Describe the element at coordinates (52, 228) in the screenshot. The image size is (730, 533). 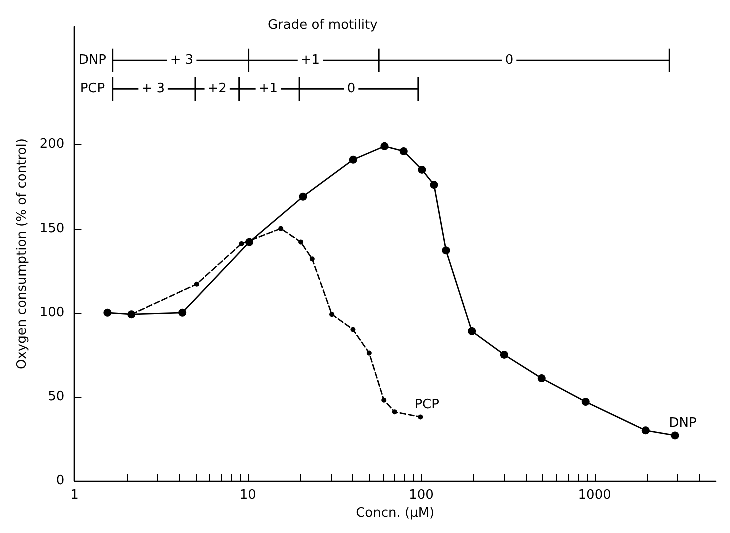
I see `y-tick-label: 150` at that location.